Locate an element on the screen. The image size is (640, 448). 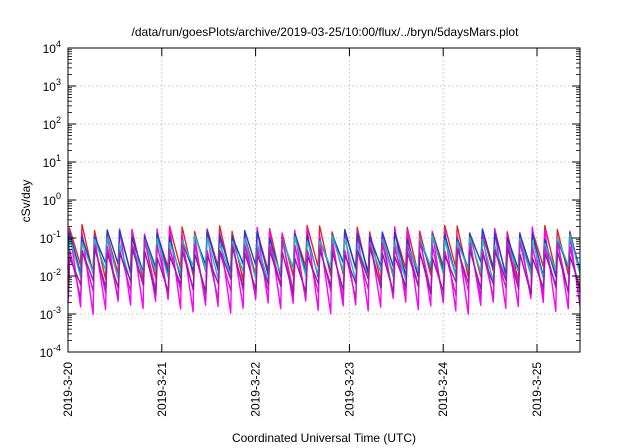
y-tick-label: 10² is located at coordinates (52, 123).